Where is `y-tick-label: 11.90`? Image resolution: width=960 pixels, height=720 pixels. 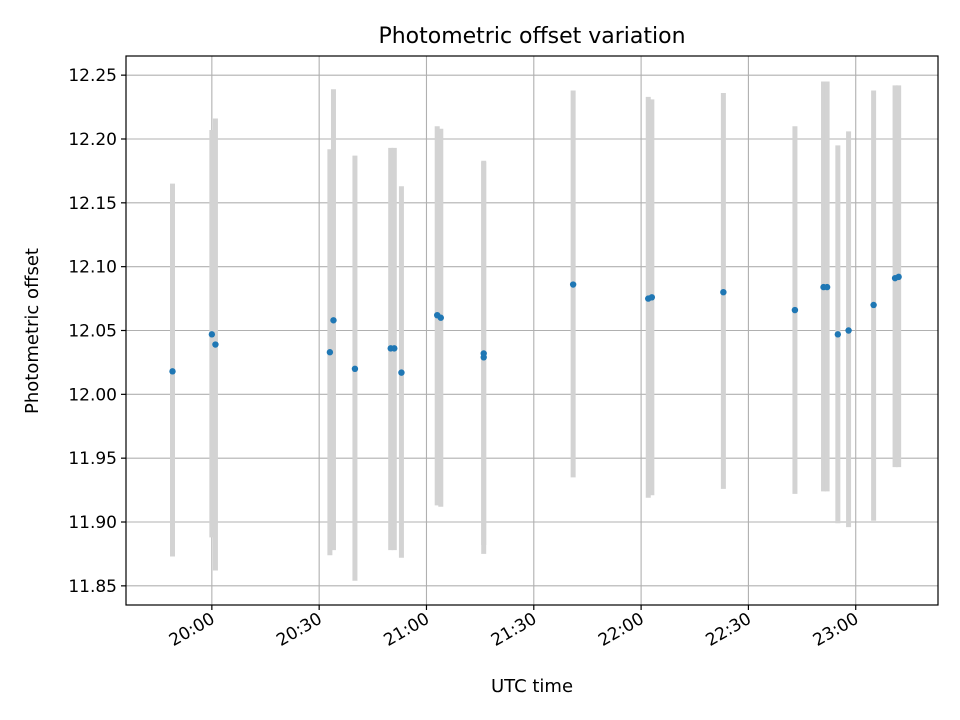
y-tick-label: 11.90 is located at coordinates (92, 523).